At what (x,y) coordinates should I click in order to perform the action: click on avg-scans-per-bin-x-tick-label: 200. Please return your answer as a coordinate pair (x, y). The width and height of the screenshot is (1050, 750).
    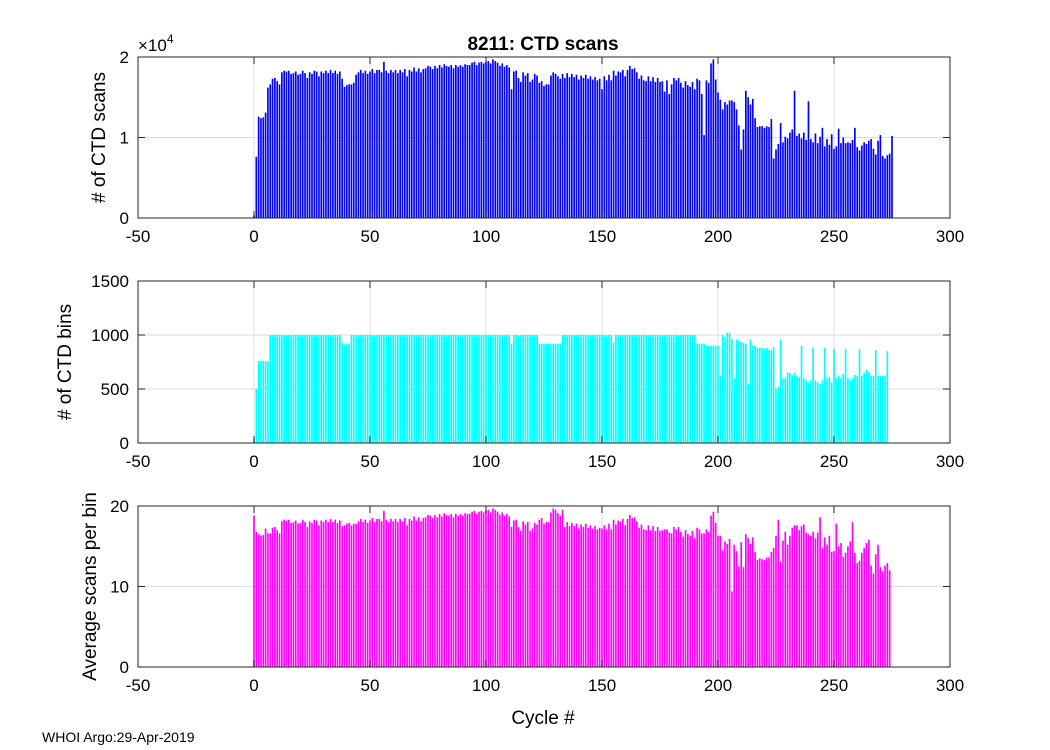
    Looking at the image, I should click on (718, 685).